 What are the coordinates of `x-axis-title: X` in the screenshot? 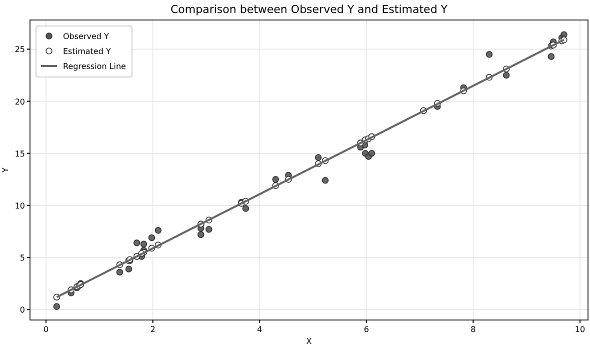 It's located at (309, 341).